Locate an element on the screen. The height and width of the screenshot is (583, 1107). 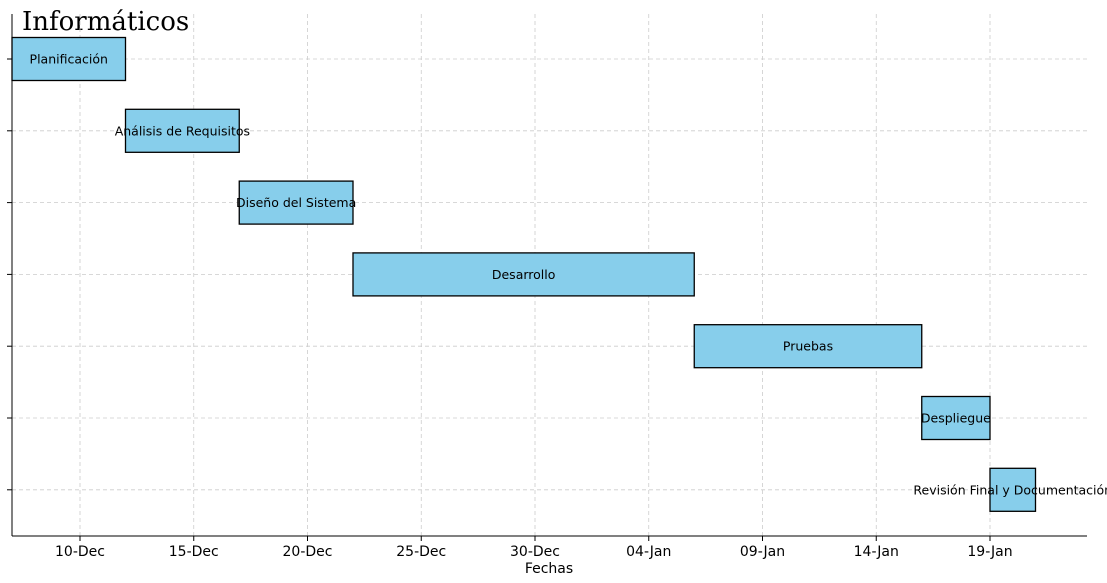
task-label: Despliegue is located at coordinates (956, 418).